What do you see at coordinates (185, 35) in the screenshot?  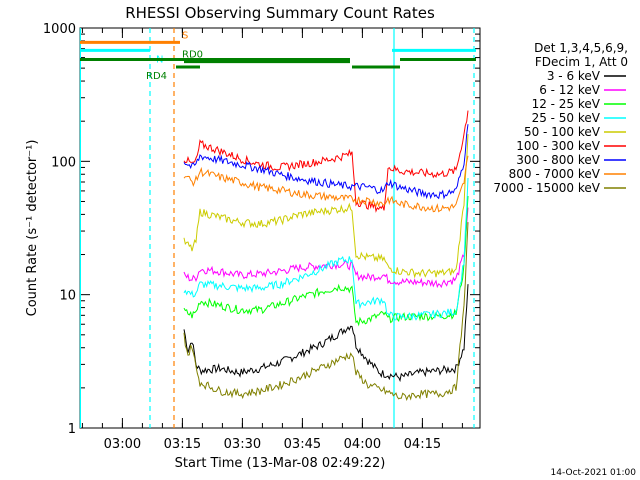 I see `saa-bar-label: S` at bounding box center [185, 35].